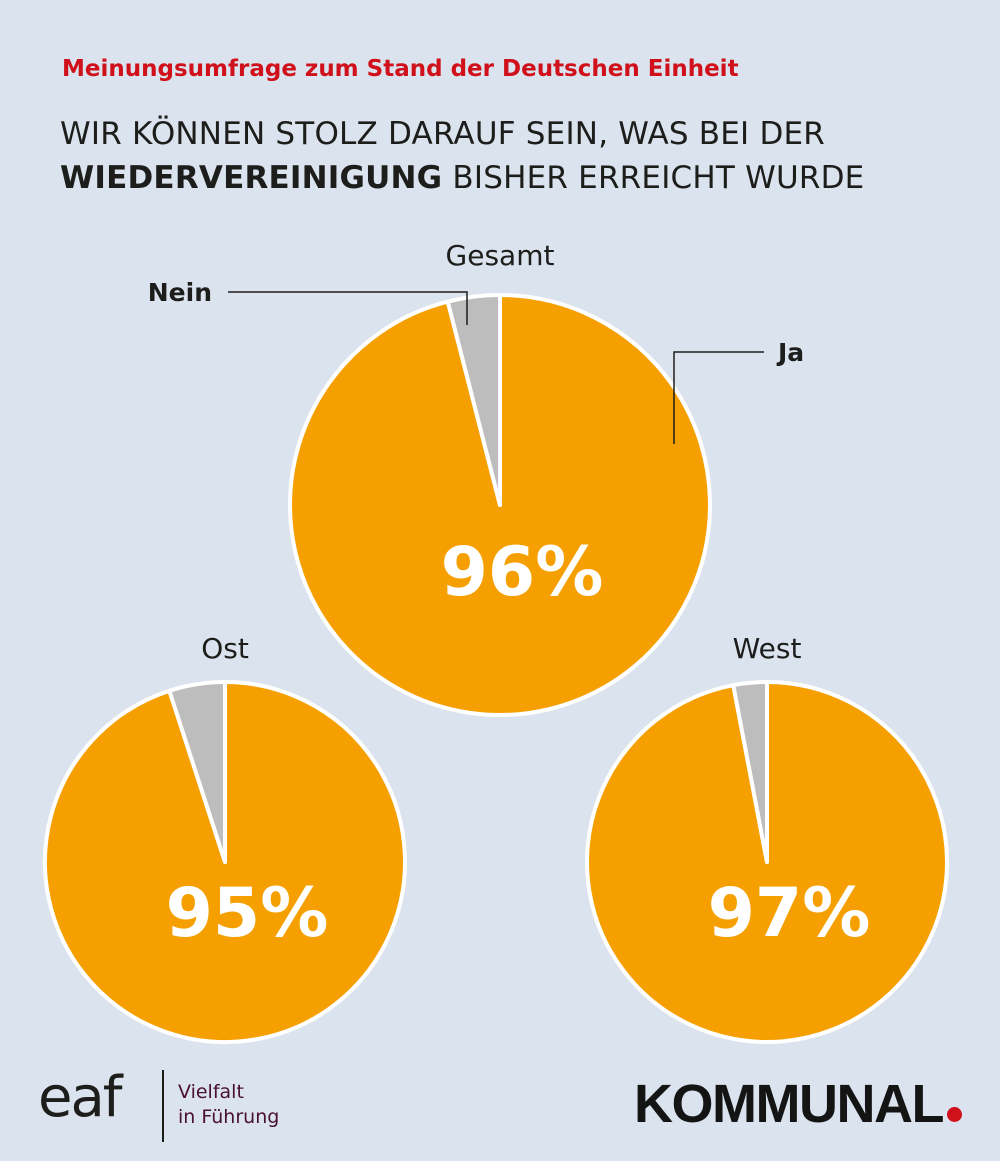  What do you see at coordinates (211, 1092) in the screenshot?
I see `eaf-tagline-line-1: Vielfalt` at bounding box center [211, 1092].